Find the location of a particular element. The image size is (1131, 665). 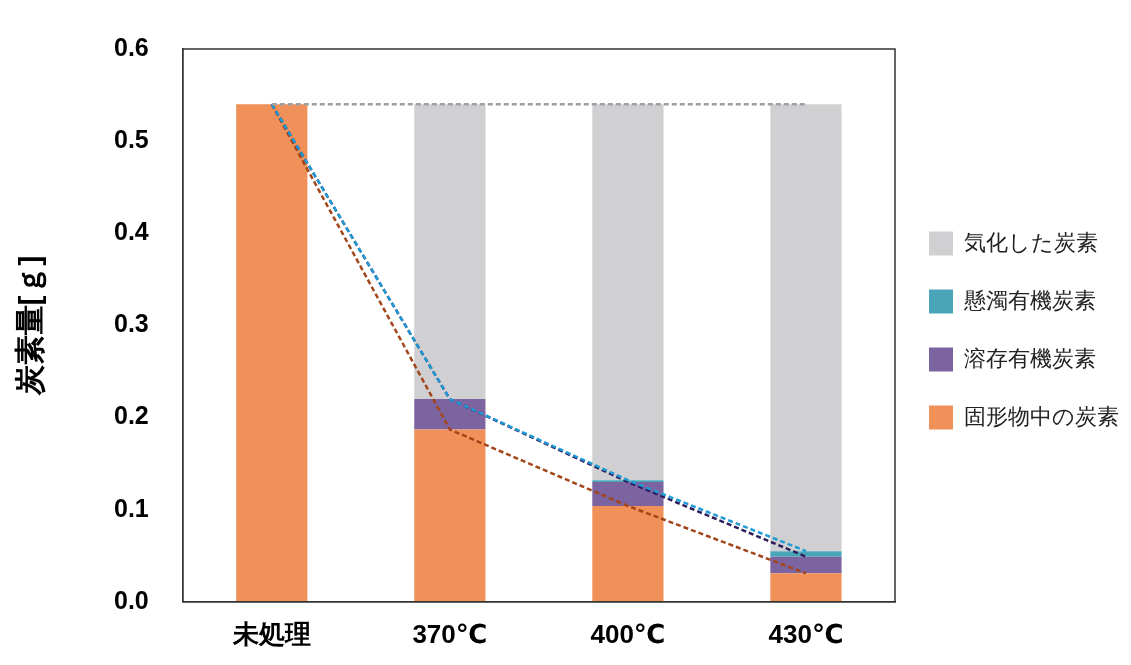

y-tick-label: 0.3 is located at coordinates (131, 323).